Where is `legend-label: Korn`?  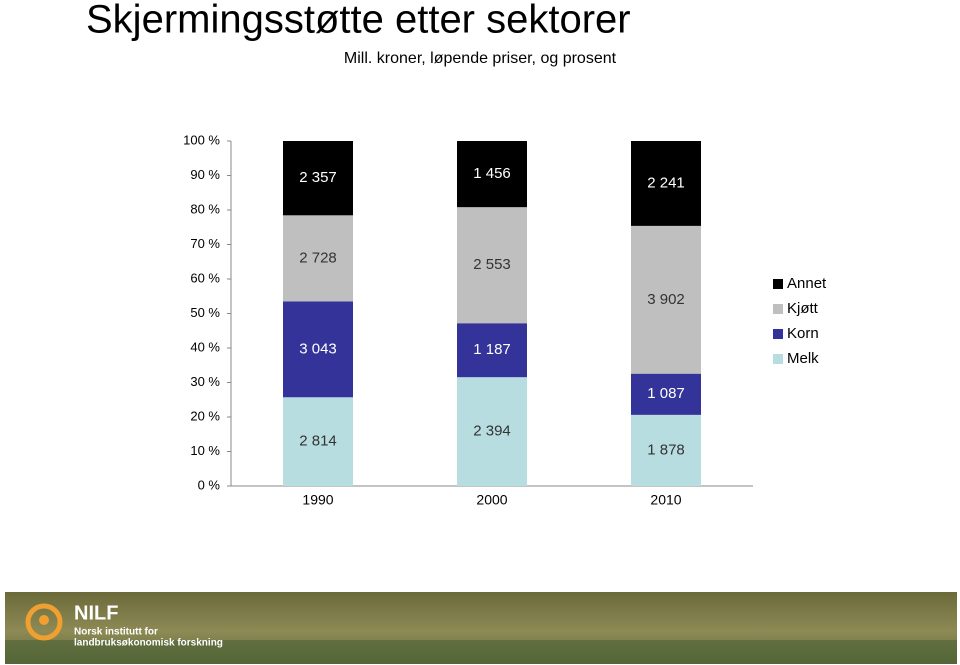 legend-label: Korn is located at coordinates (803, 333).